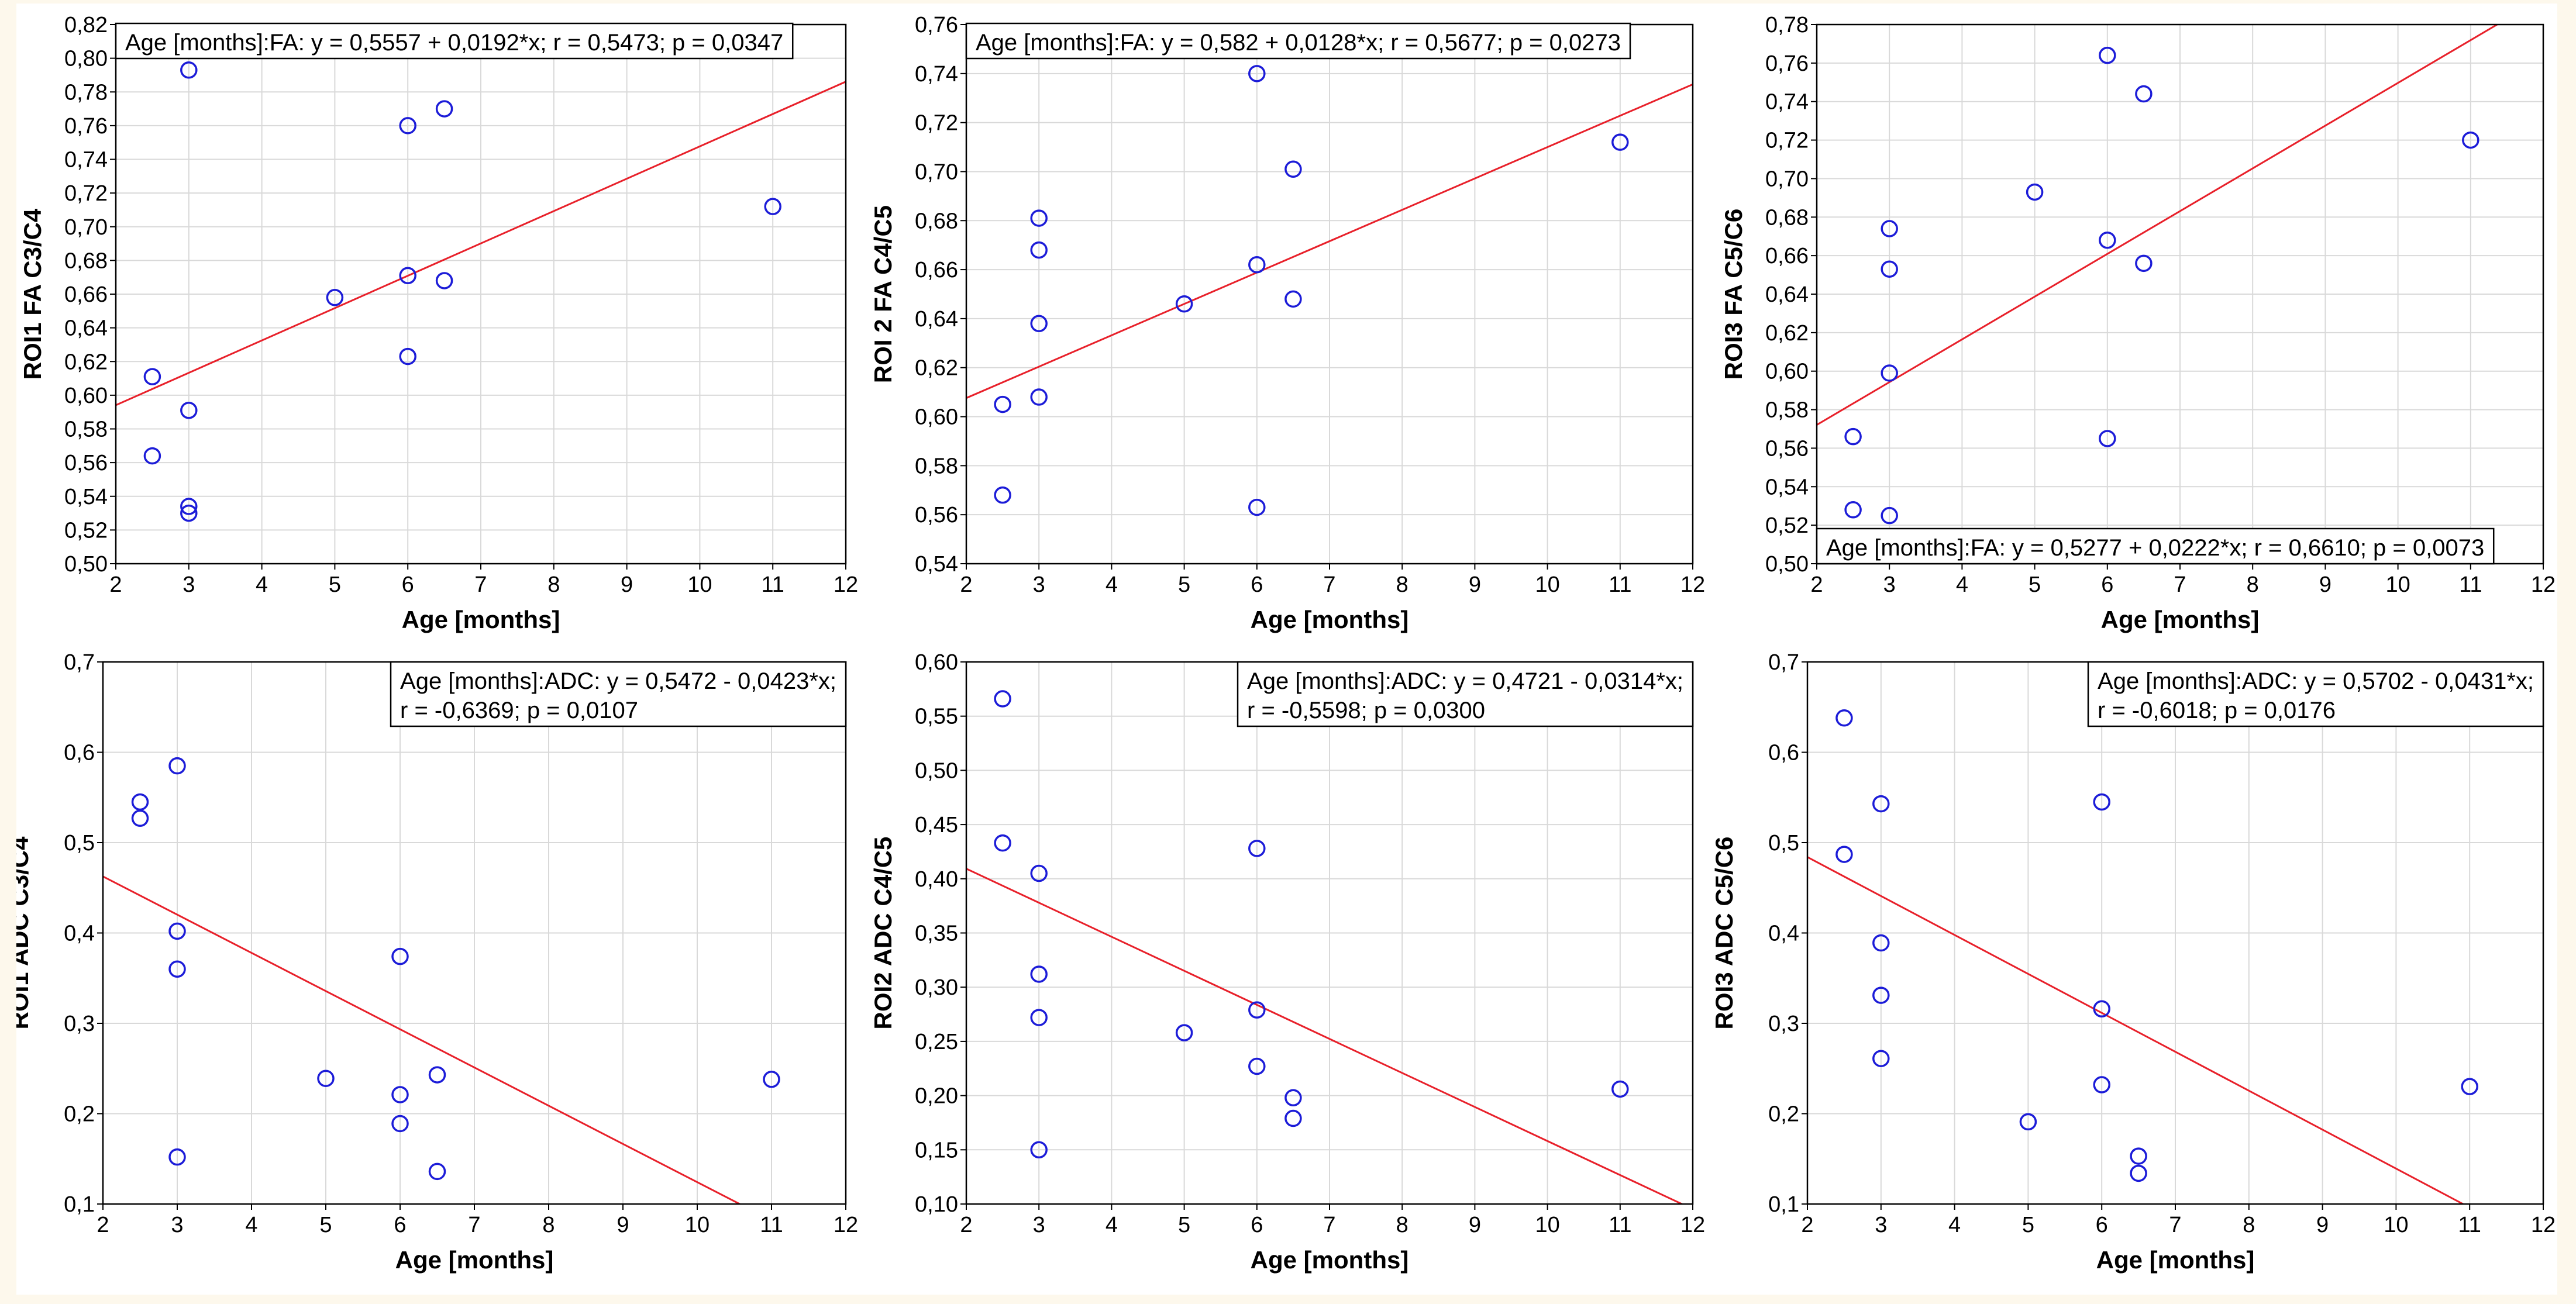 This screenshot has height=1304, width=2576. I want to click on y-tick-label: 0,15, so click(936, 1150).